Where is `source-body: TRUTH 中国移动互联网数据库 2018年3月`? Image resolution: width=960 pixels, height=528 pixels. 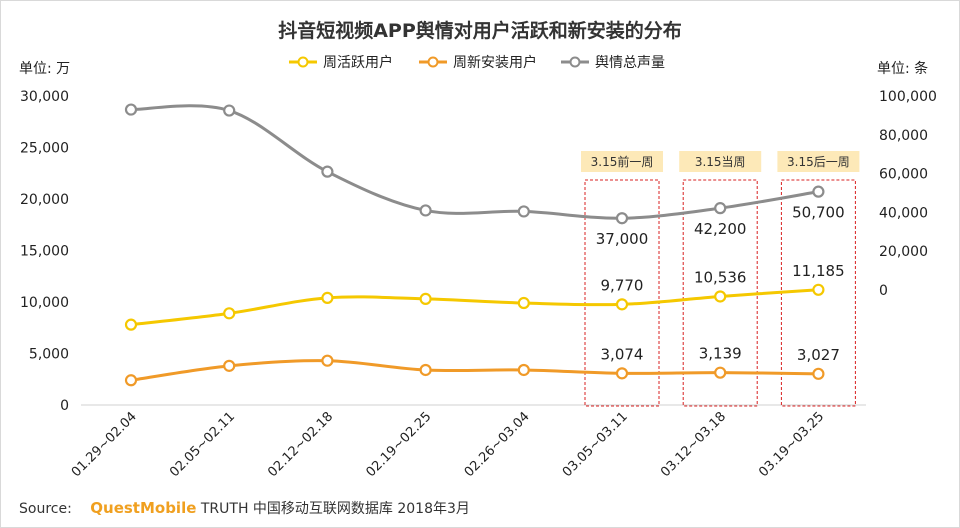
source-body: TRUTH 中国移动互联网数据库 2018年3月 is located at coordinates (335, 509).